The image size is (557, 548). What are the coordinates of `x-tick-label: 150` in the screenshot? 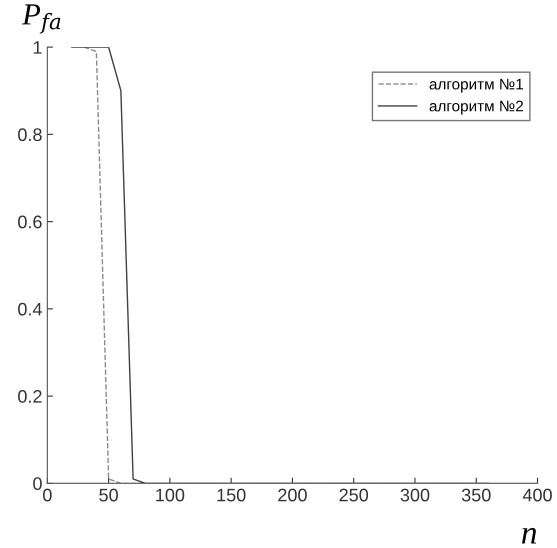 It's located at (231, 495).